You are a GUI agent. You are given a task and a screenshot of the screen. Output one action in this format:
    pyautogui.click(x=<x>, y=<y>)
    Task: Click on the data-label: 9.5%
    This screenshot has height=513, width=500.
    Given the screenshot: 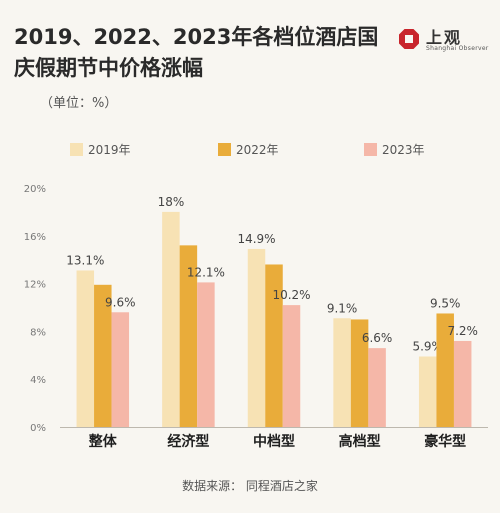 What is the action you would take?
    pyautogui.click(x=445, y=303)
    